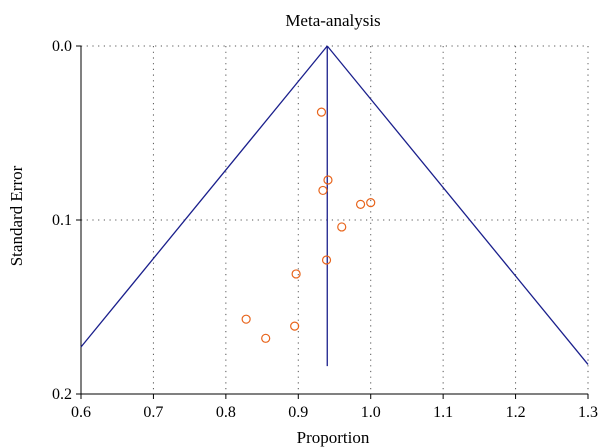 The image size is (600, 448). I want to click on x-tick-label: 1.3, so click(588, 412).